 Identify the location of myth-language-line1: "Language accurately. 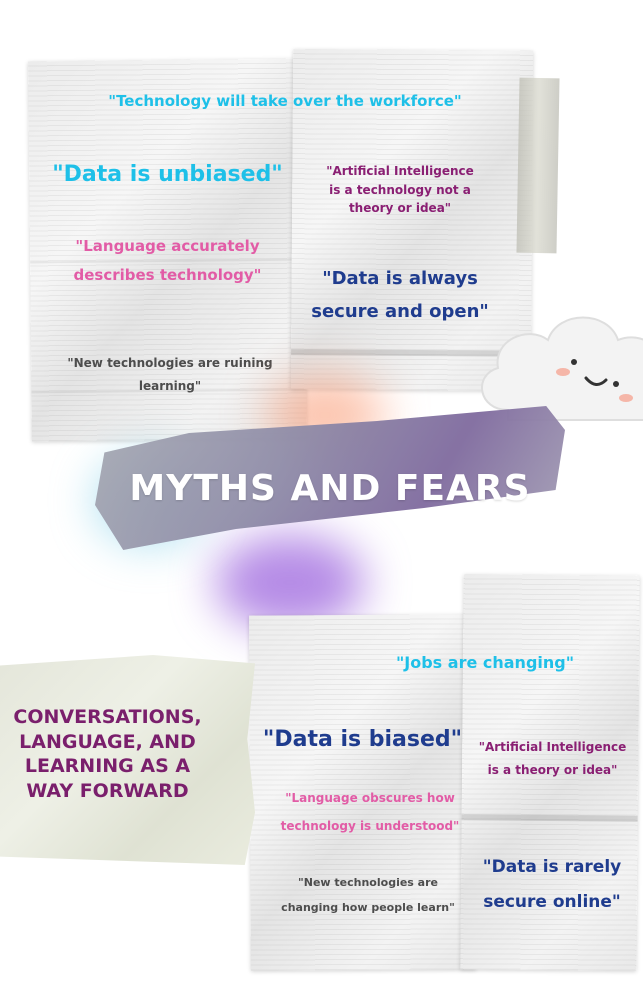
(167, 246).